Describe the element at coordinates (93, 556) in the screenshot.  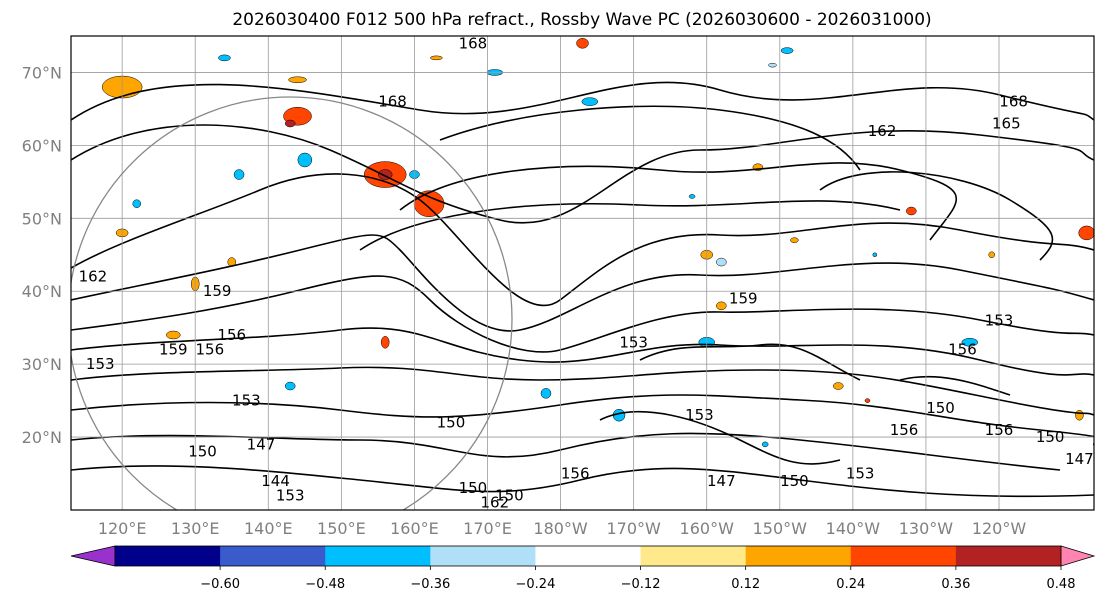
I see `colorbar-extend-min` at that location.